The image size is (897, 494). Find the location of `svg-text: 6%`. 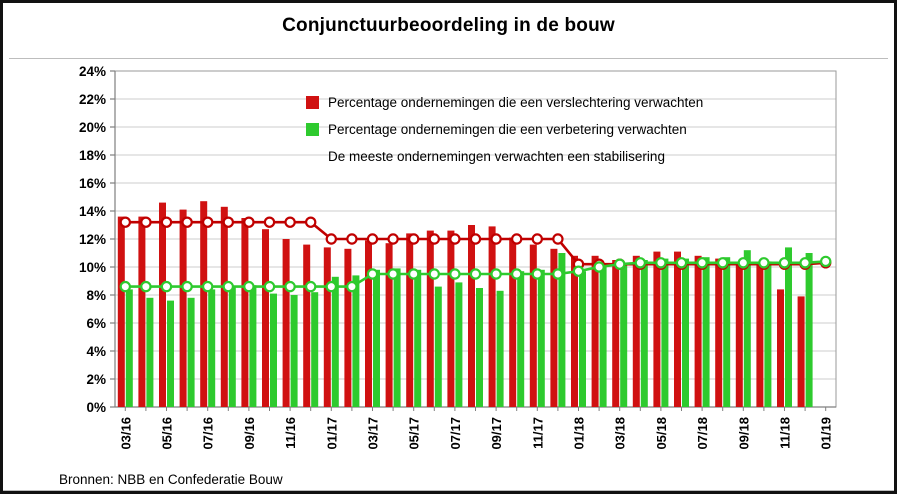

svg-text: 6% is located at coordinates (96, 323).